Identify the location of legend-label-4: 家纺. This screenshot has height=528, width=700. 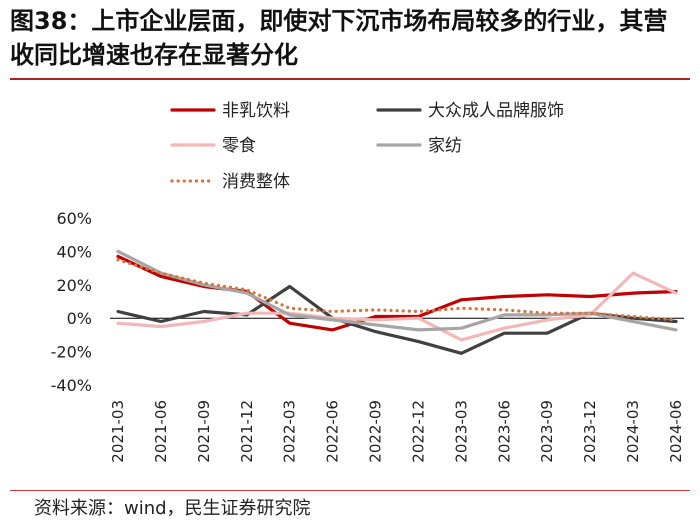
(445, 146).